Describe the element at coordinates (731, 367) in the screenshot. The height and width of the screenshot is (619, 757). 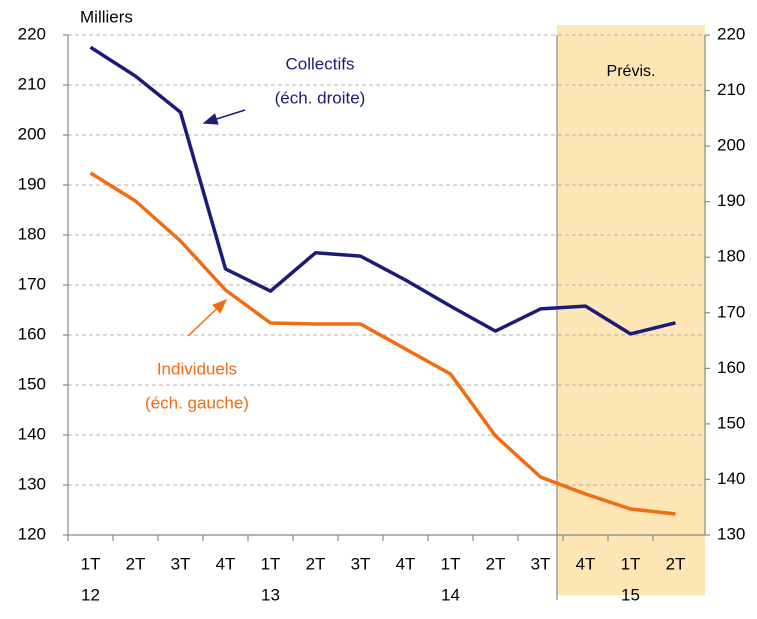
I see `y2-tick-label: 160` at that location.